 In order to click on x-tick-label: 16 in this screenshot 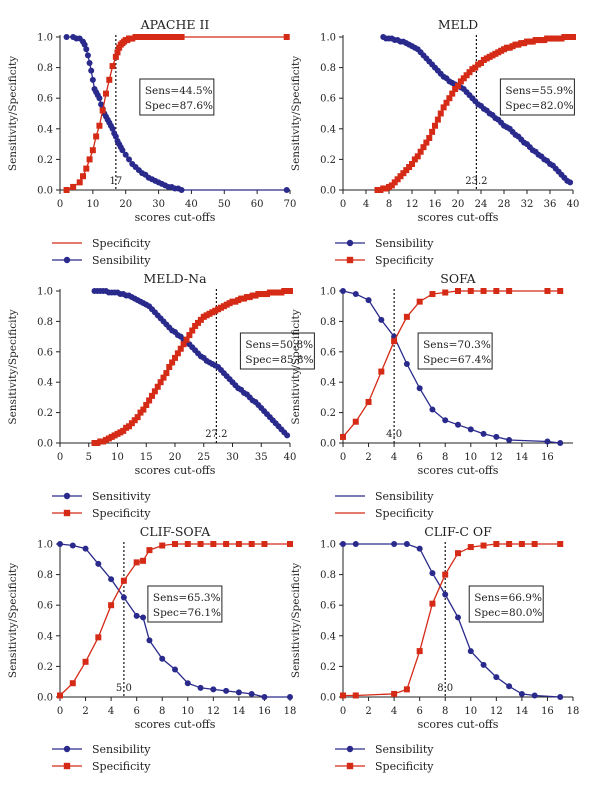, I will do `click(547, 457)`.